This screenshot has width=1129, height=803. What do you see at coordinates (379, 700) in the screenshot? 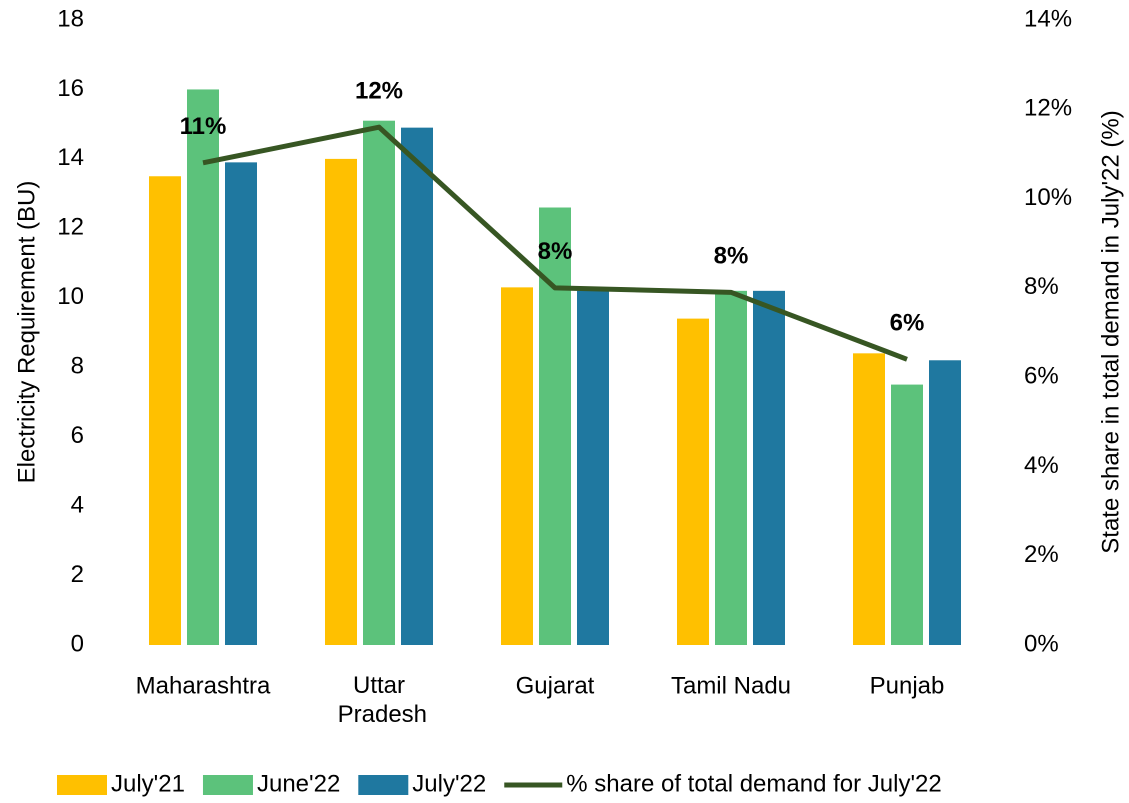
I see `x-tick-label: Uttar Pradesh` at bounding box center [379, 700].